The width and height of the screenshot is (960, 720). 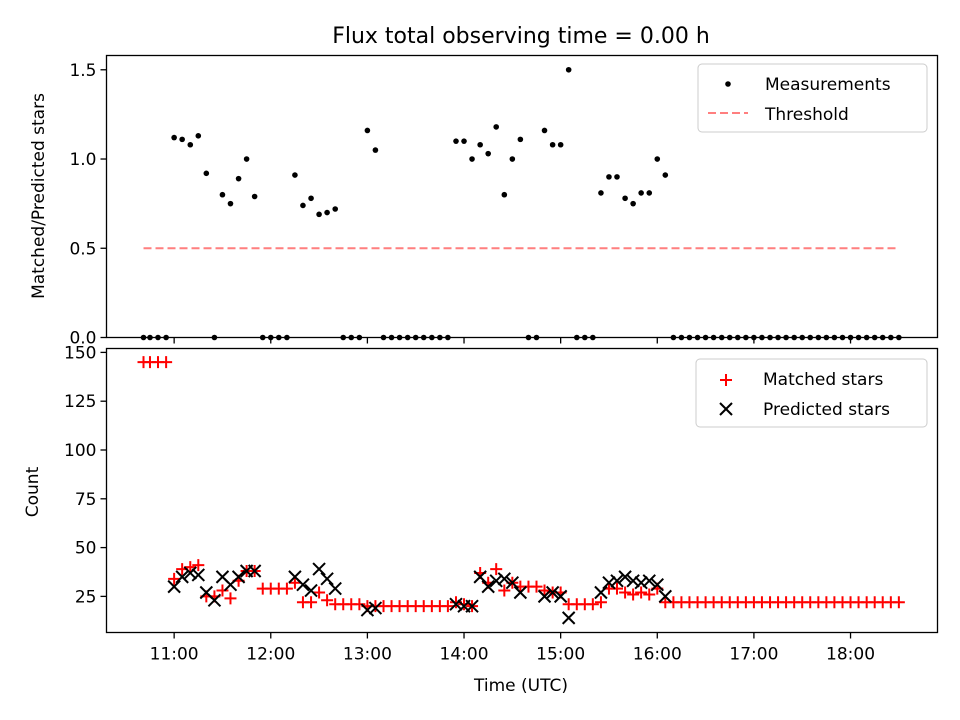 I want to click on count-x-axis-label: Time (UTC), so click(x=520, y=686).